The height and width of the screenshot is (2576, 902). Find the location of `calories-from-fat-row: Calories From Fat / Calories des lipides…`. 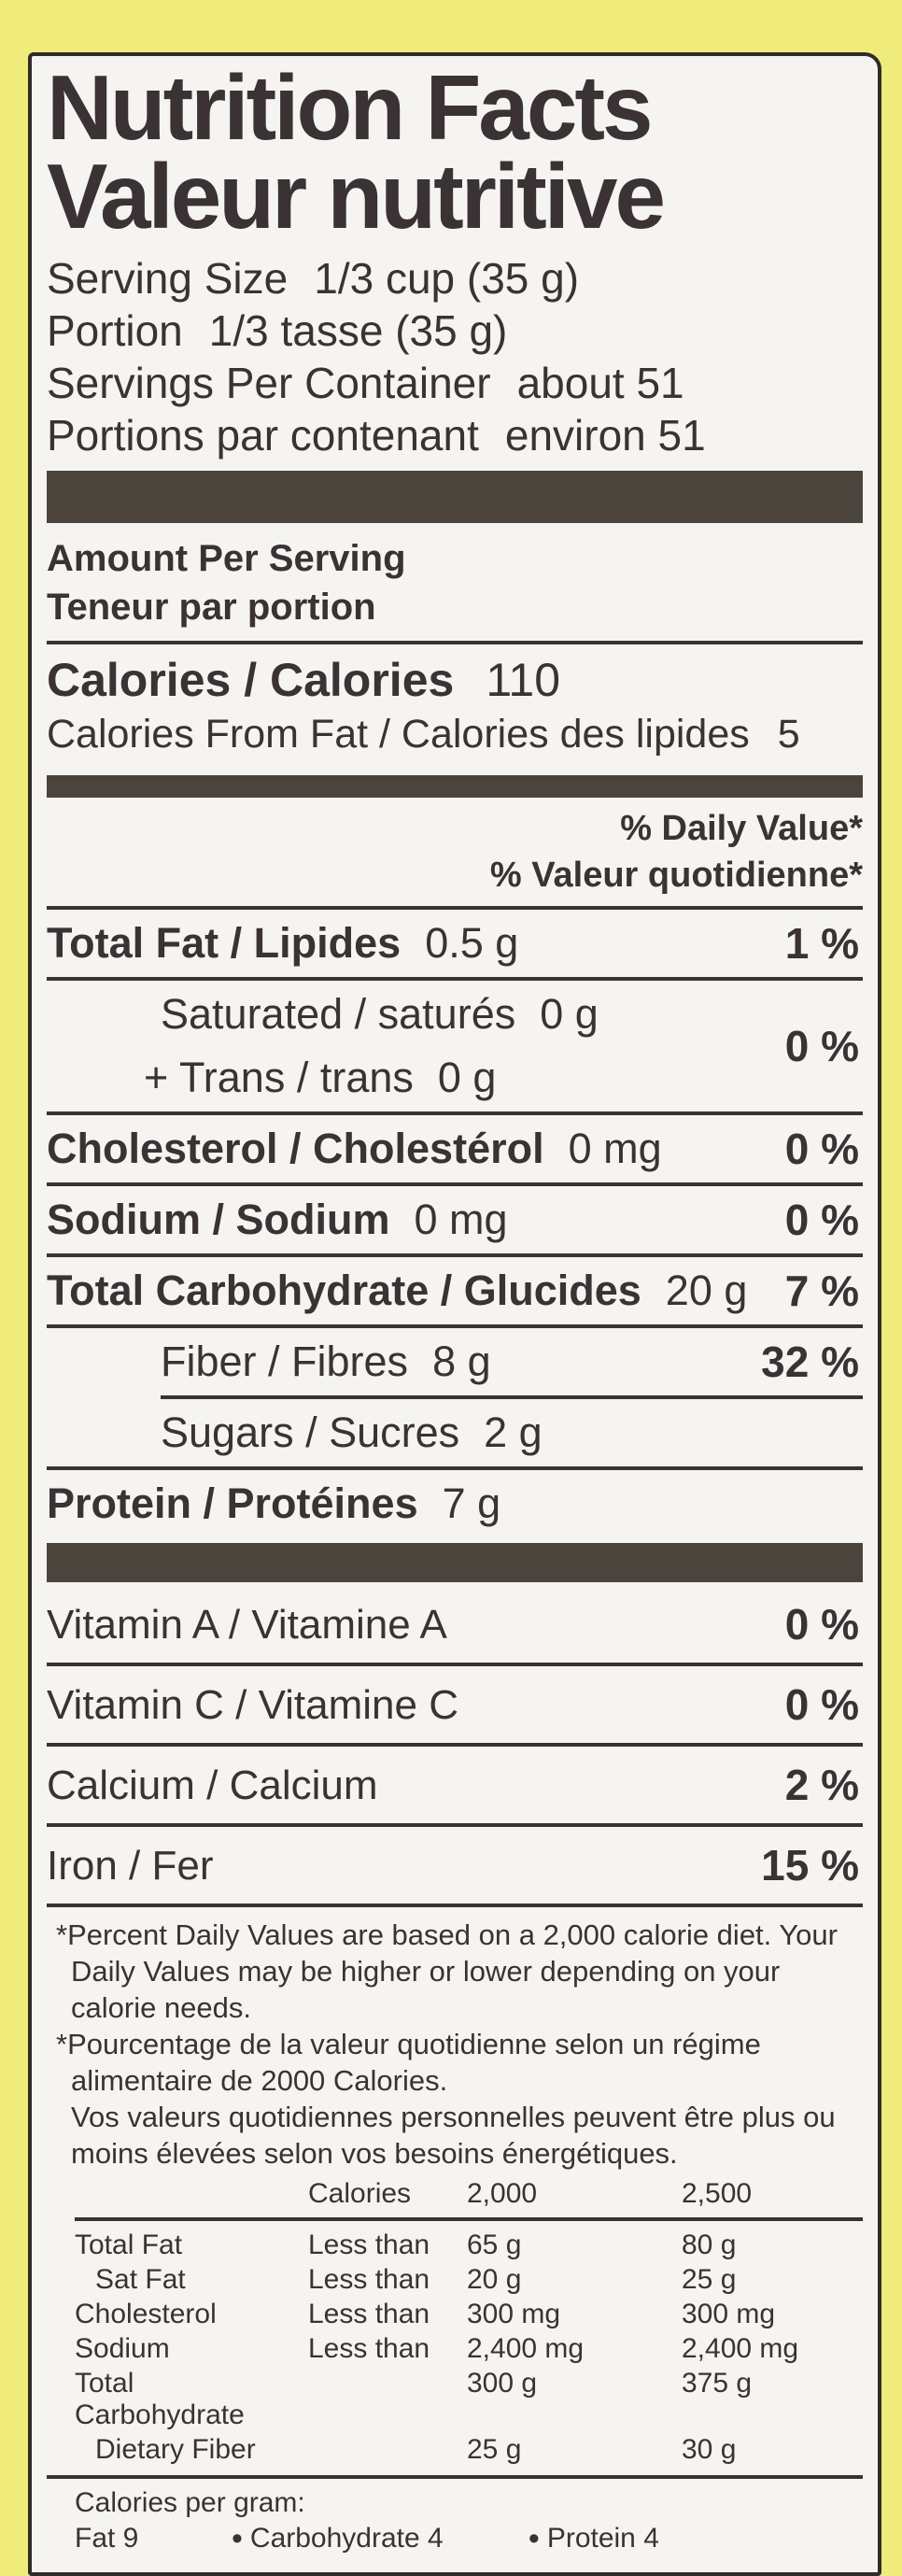

calories-from-fat-row: Calories From Fat / Calories des lipides… is located at coordinates (455, 737).